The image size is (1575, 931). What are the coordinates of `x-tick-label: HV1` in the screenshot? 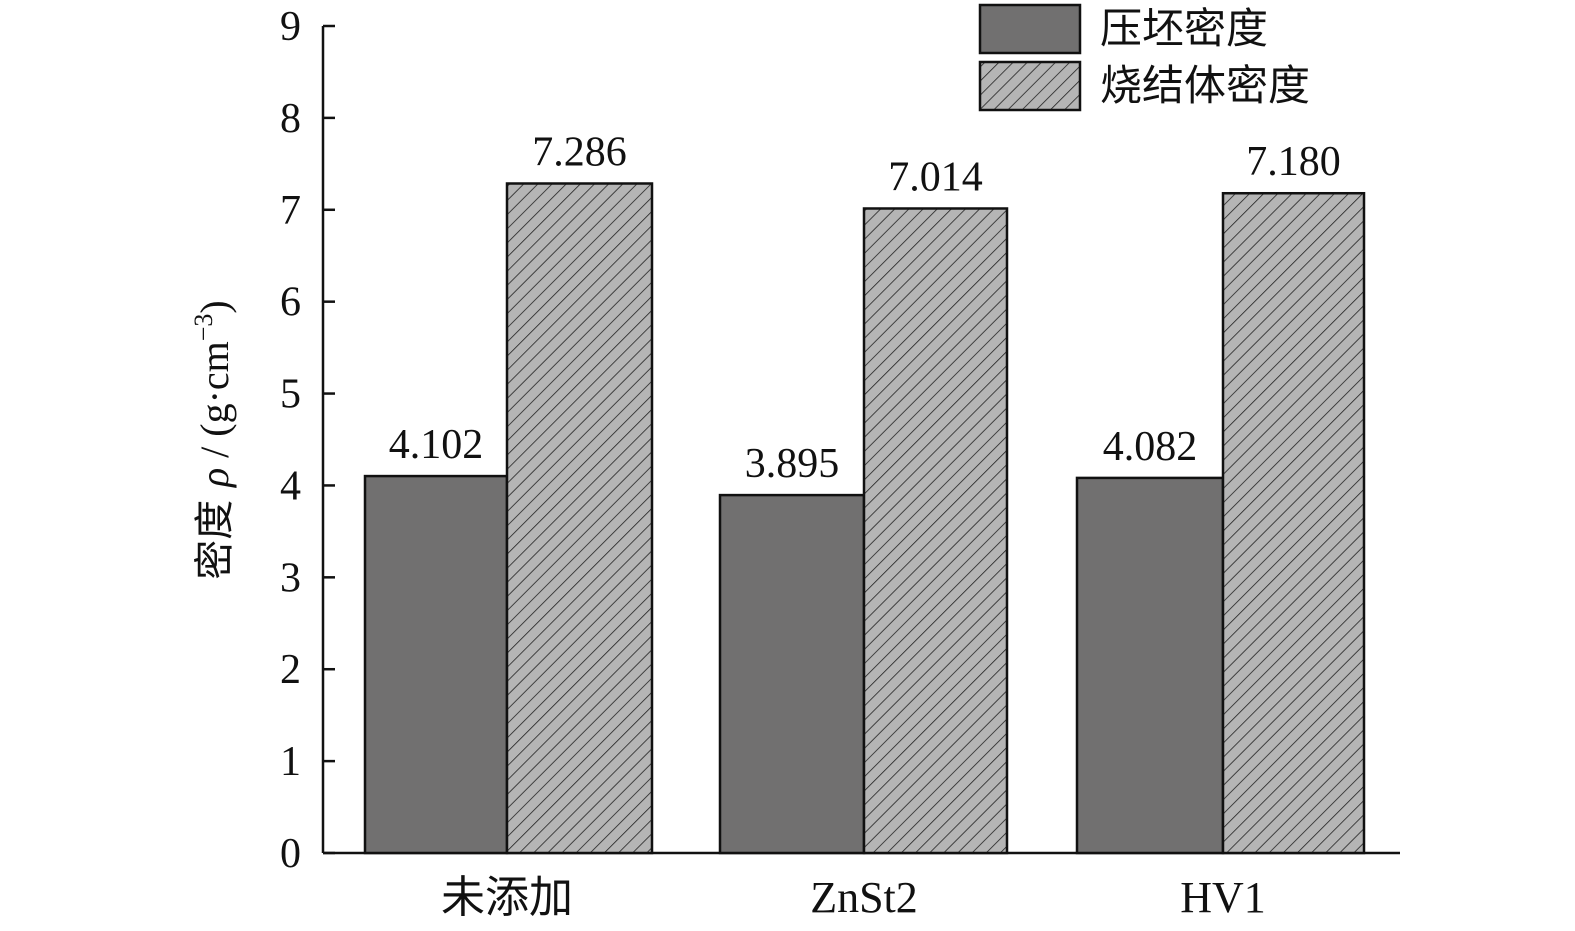 It's located at (1223, 897).